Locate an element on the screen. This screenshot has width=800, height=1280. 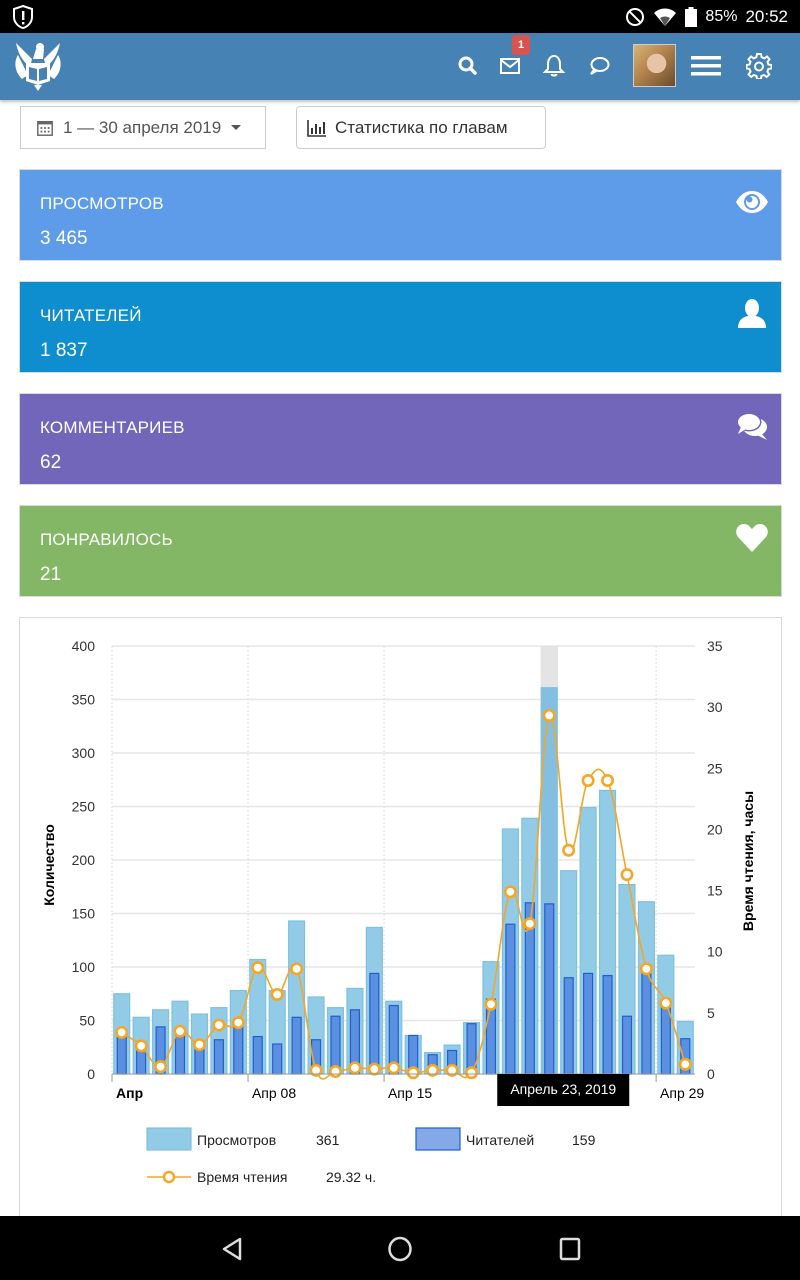
eye-icon is located at coordinates (752, 202).